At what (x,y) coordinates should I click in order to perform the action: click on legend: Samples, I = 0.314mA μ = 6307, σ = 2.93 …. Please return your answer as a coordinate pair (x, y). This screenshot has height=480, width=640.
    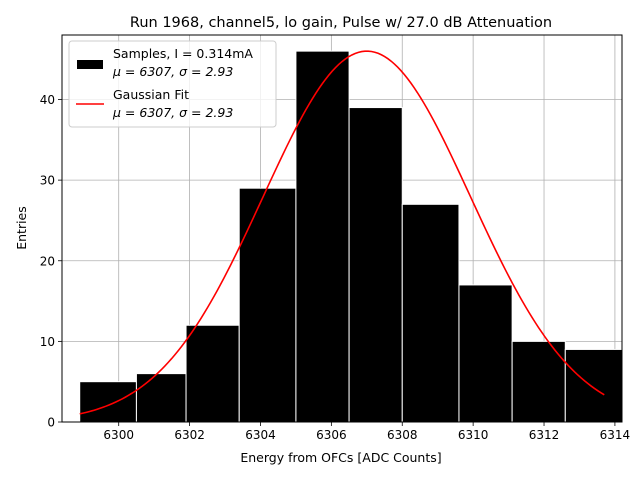
    Looking at the image, I should click on (172, 84).